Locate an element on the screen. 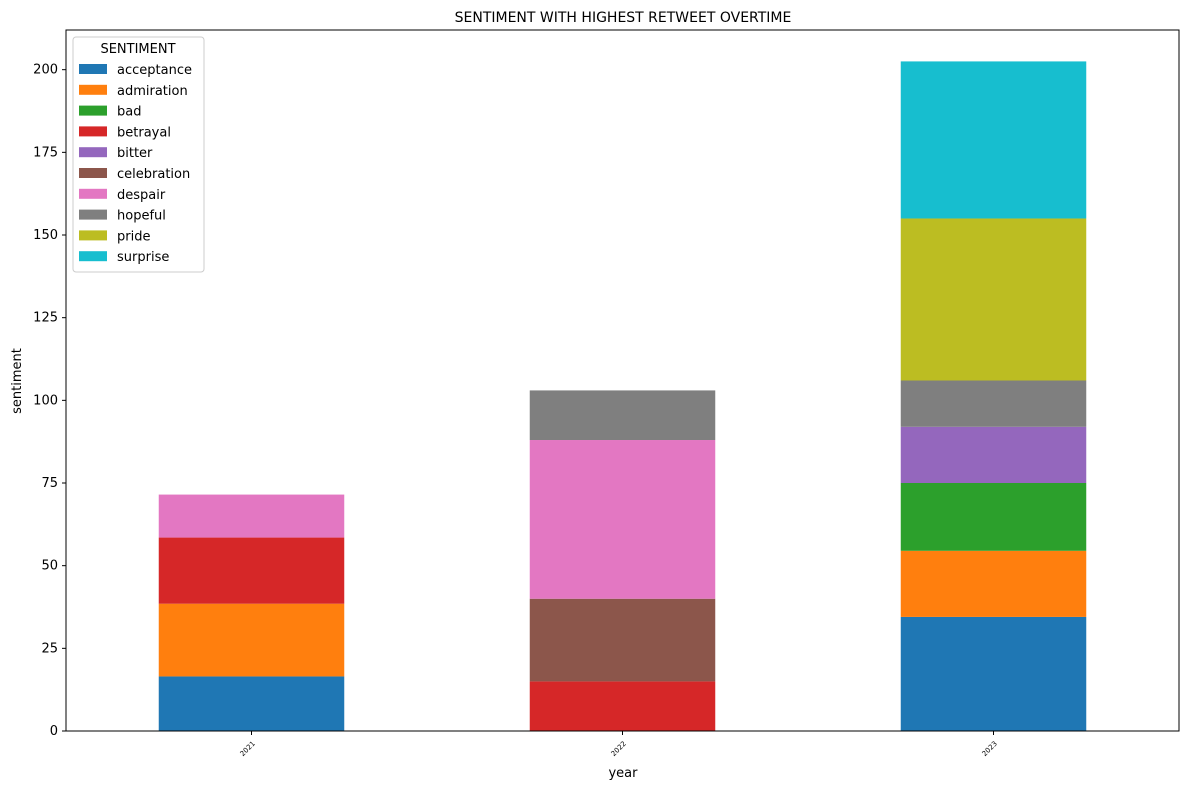  legend-label: despair is located at coordinates (141, 195).